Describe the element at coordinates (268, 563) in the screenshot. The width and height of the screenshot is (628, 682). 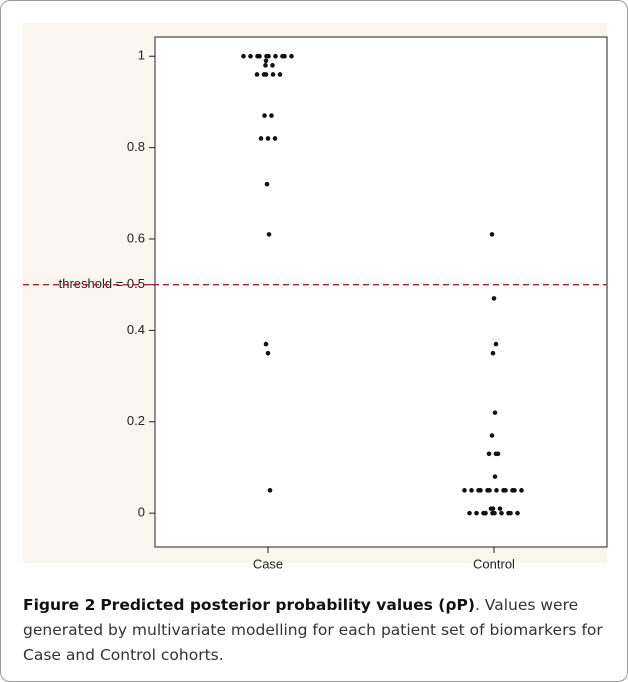
I see `x-tick-label: Case` at that location.